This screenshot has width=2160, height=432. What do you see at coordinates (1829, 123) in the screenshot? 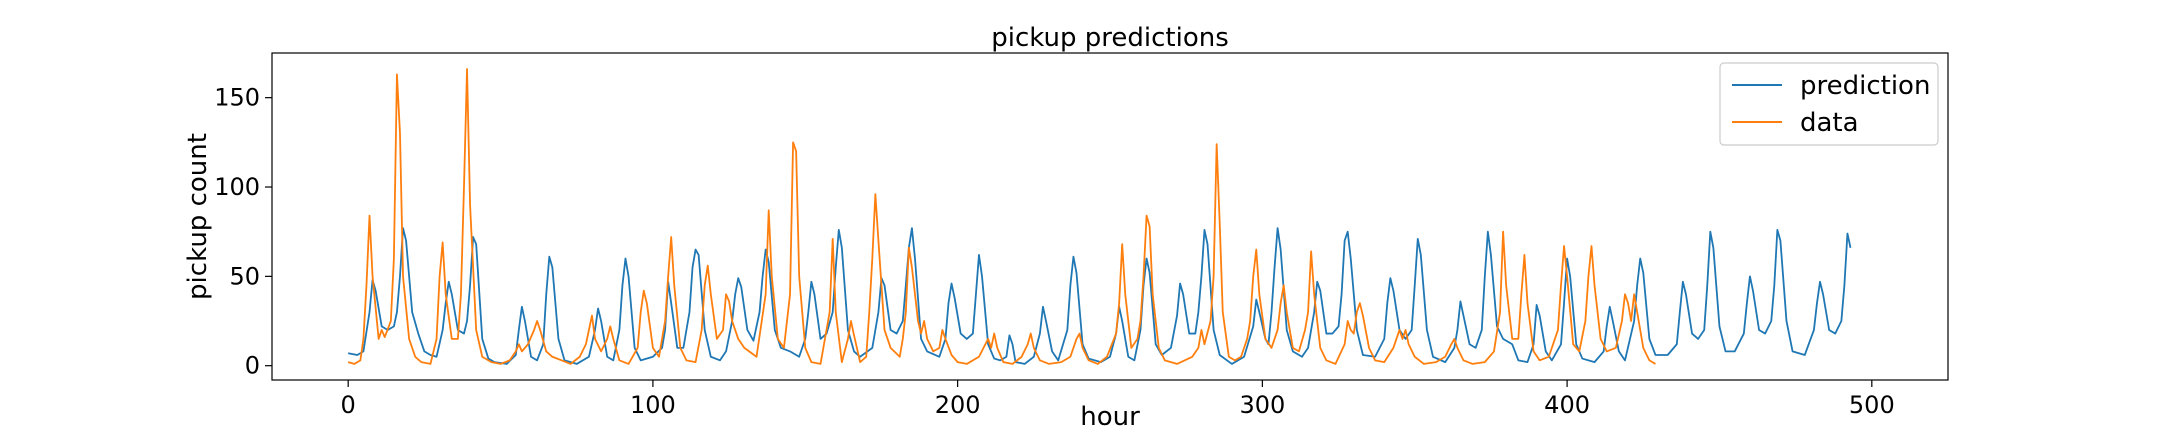
I see `legend-label-data: data` at bounding box center [1829, 123].